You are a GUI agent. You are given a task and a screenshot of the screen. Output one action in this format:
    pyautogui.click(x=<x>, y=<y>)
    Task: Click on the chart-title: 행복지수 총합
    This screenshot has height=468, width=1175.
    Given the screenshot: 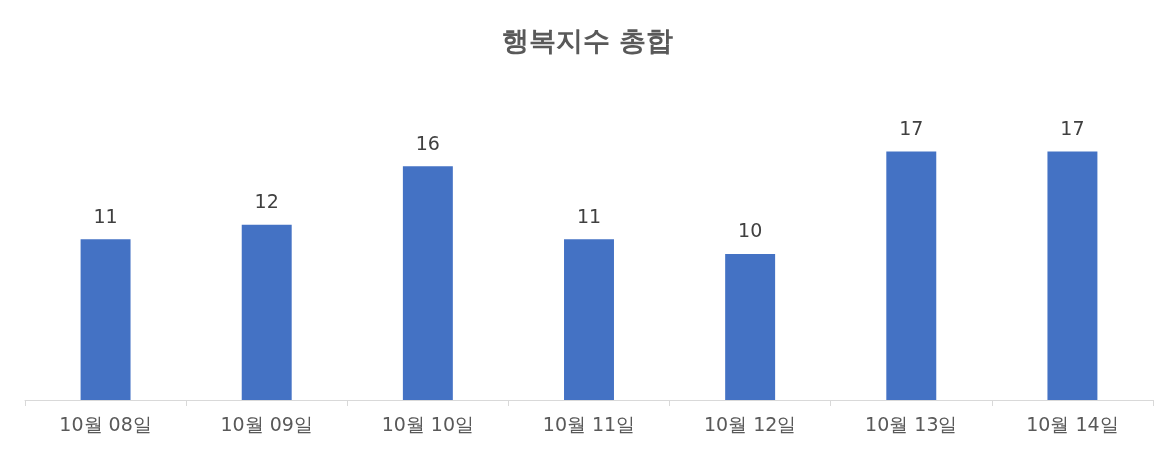 What is the action you would take?
    pyautogui.click(x=587, y=40)
    